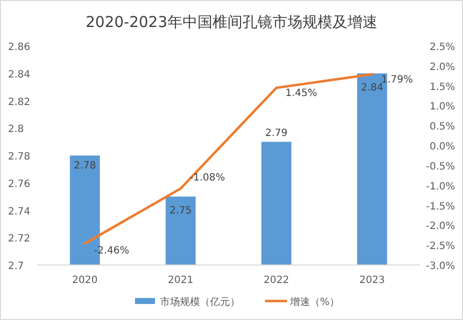  I want to click on x-tick-label: 2020, so click(85, 280).